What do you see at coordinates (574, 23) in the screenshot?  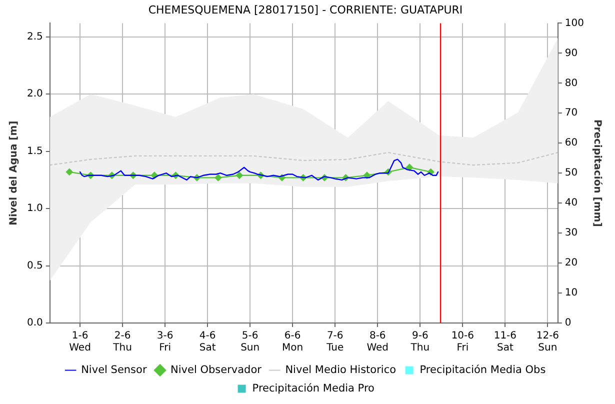 I see `y2-tick-label: 100` at bounding box center [574, 23].